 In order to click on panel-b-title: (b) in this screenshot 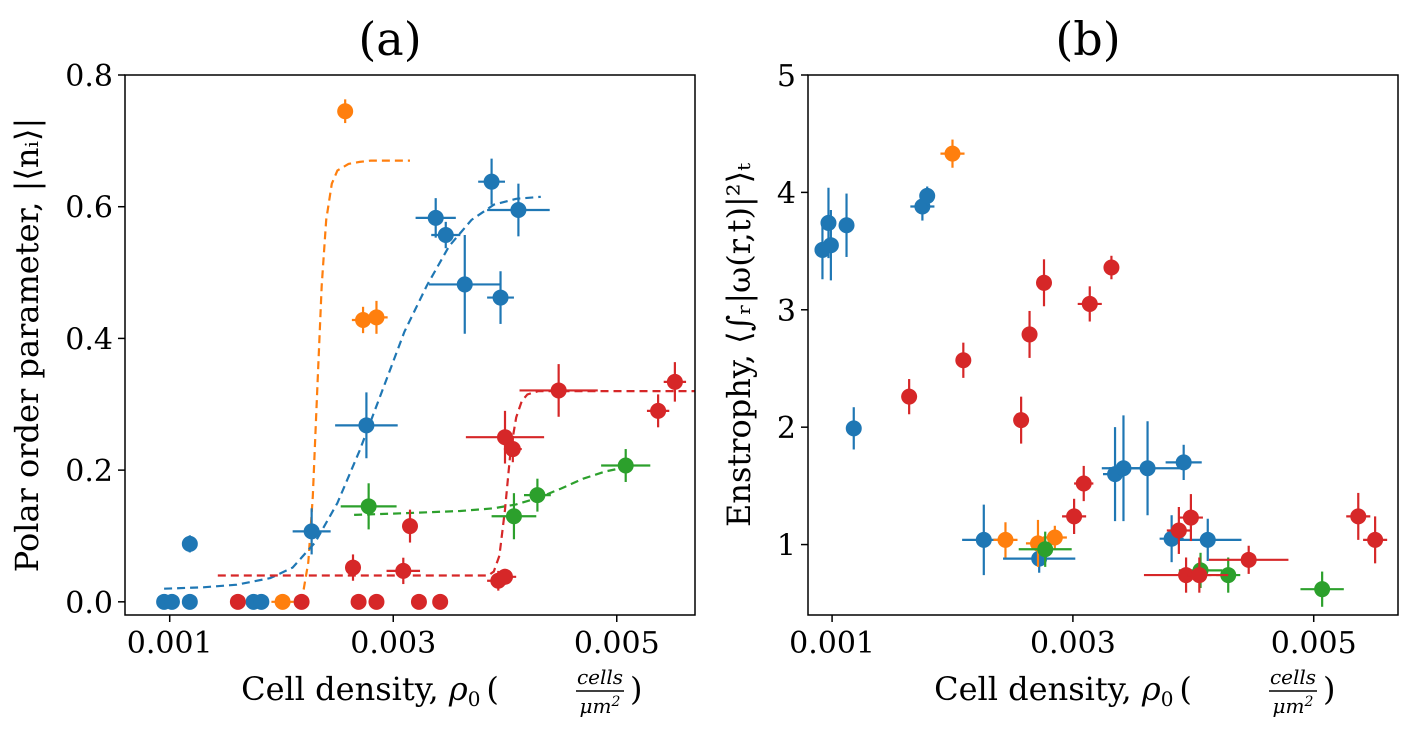, I will do `click(1087, 39)`.